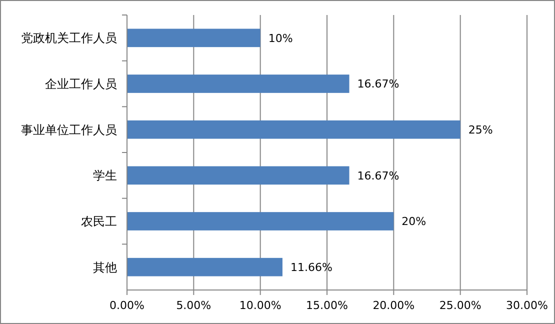 Image resolution: width=555 pixels, height=324 pixels. What do you see at coordinates (69, 38) in the screenshot?
I see `y-tick-label: 党政机关工作人员` at bounding box center [69, 38].